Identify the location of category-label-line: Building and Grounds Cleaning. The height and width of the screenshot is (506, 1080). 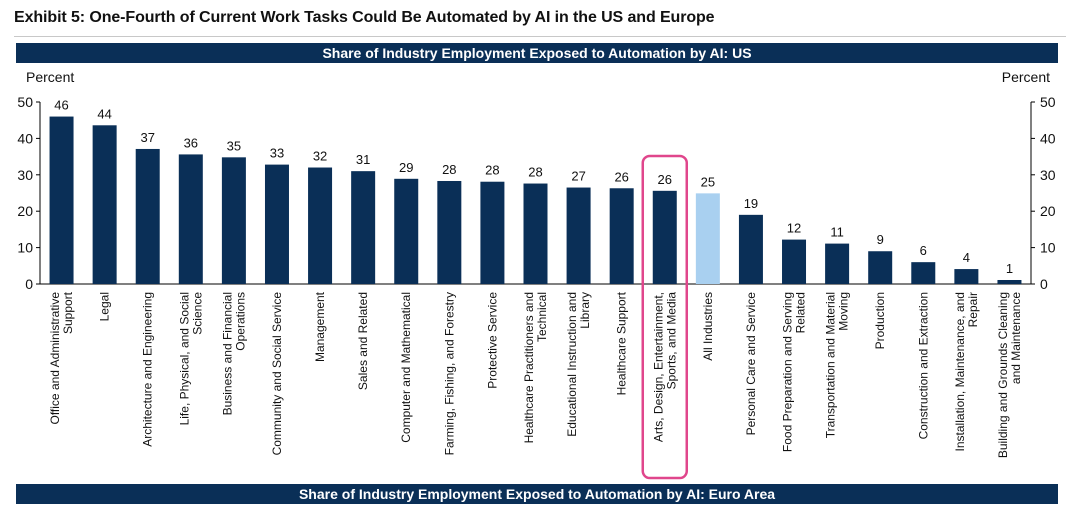
(1003, 375).